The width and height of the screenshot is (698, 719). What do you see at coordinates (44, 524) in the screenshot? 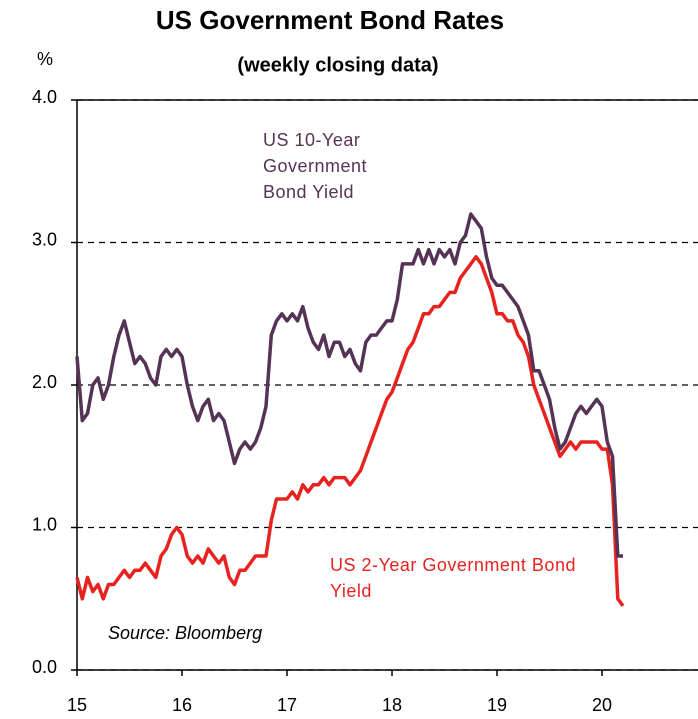
I see `y-tick-label: 1.0` at bounding box center [44, 524].